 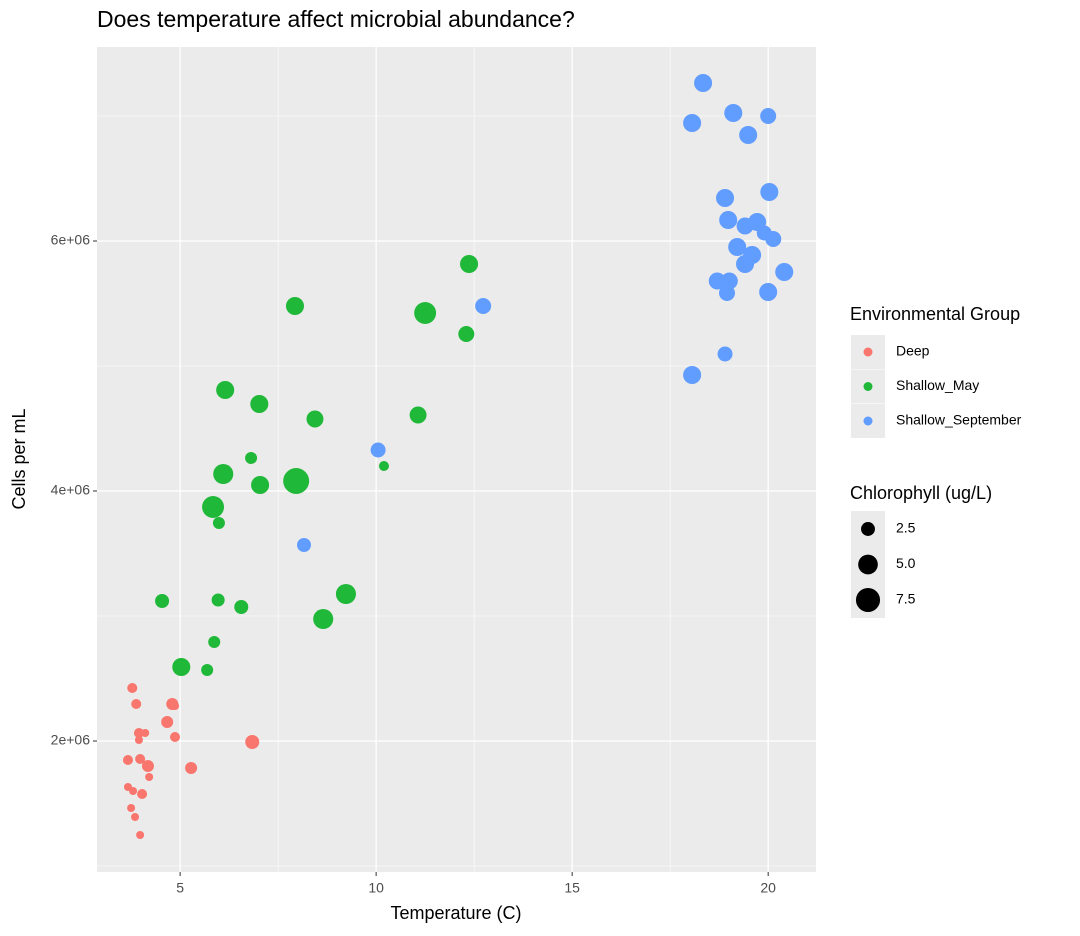 I want to click on x-tick-label: 10, so click(x=376, y=888).